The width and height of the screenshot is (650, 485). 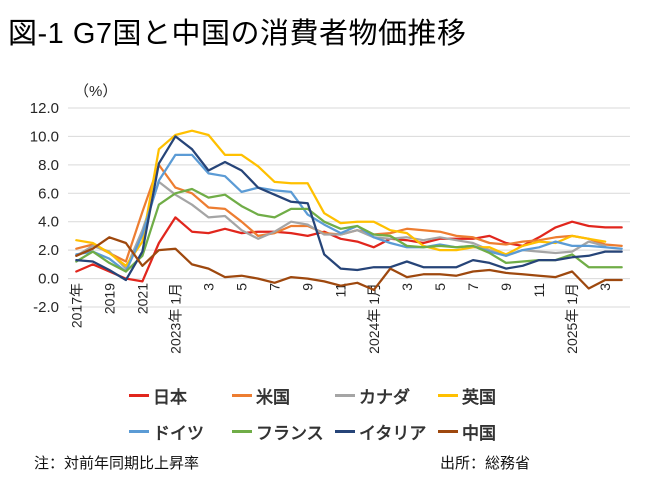 I want to click on legend-label-us: 米国, so click(x=273, y=397).